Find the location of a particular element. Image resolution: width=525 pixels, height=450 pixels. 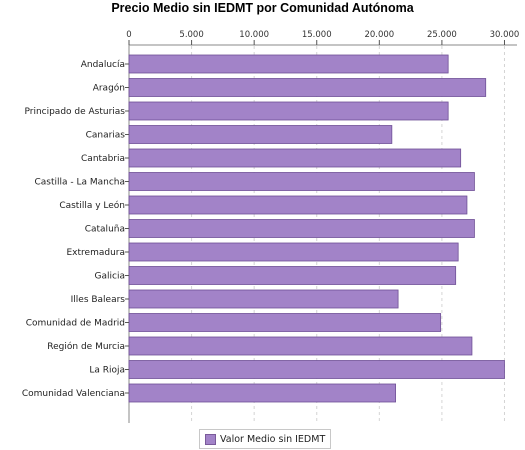

category-label: Principado de Asturias is located at coordinates (74, 112).